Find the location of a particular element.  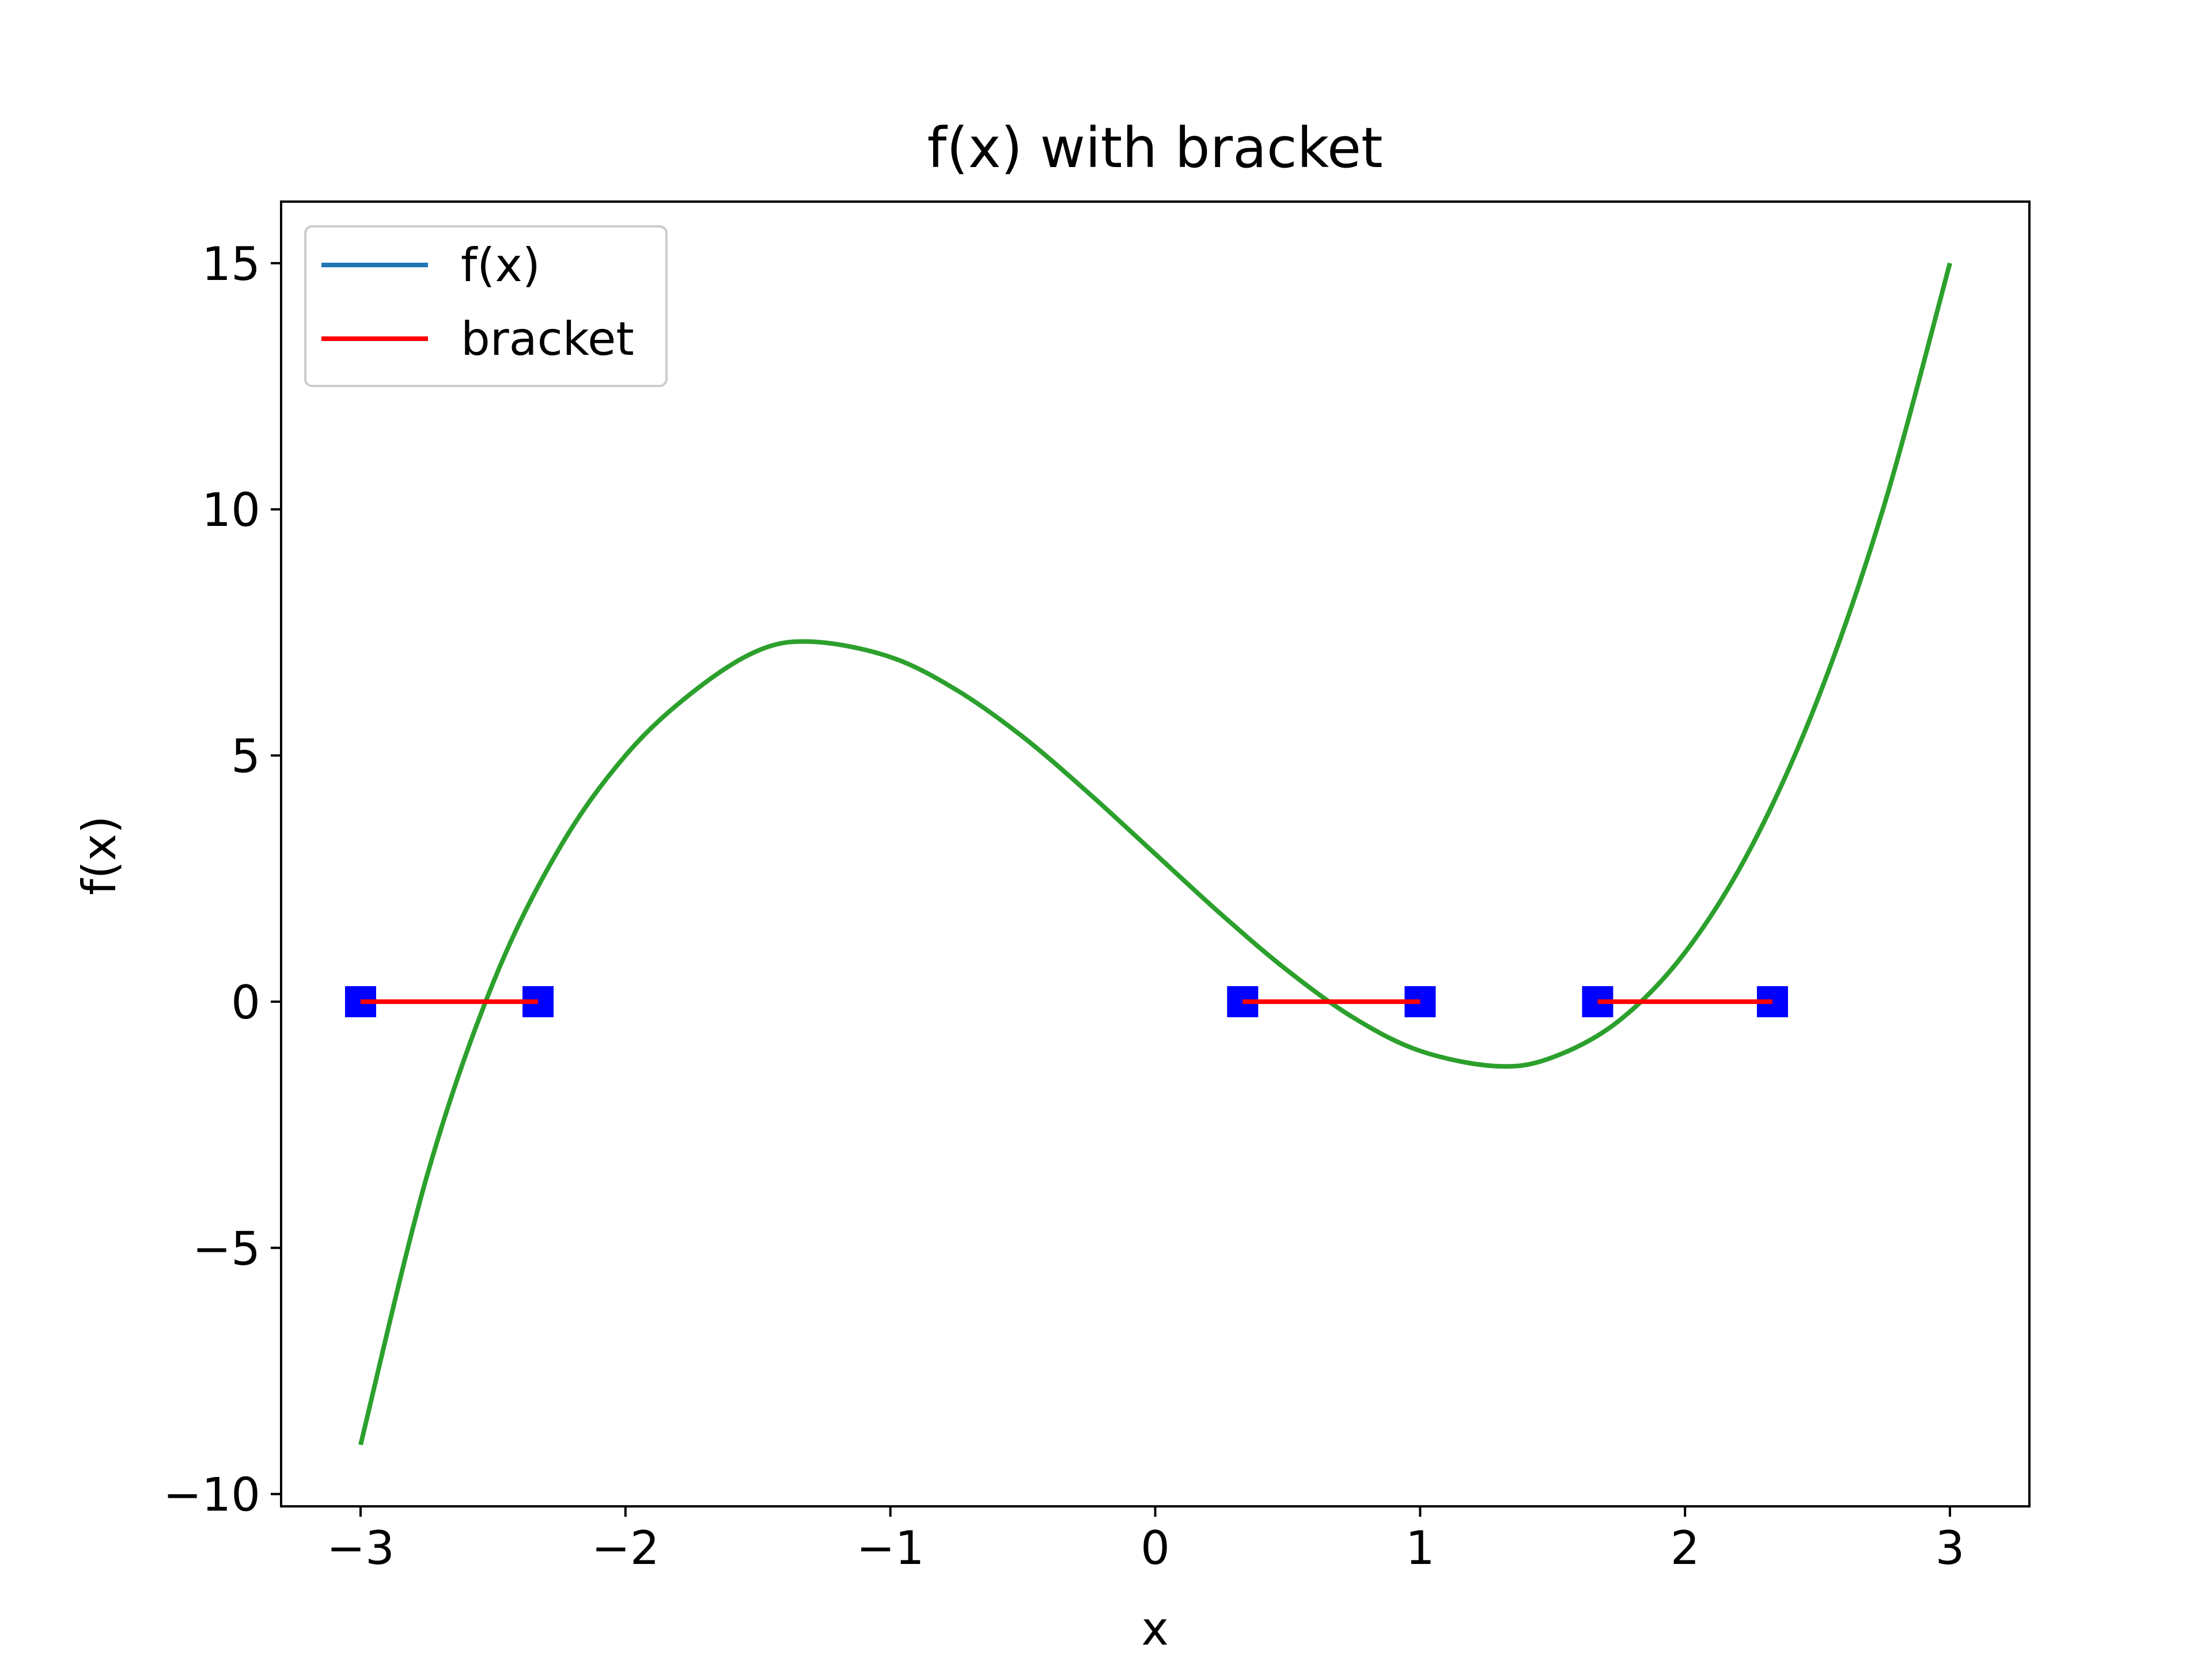

legend-label-bracket: bracket is located at coordinates (547, 339).